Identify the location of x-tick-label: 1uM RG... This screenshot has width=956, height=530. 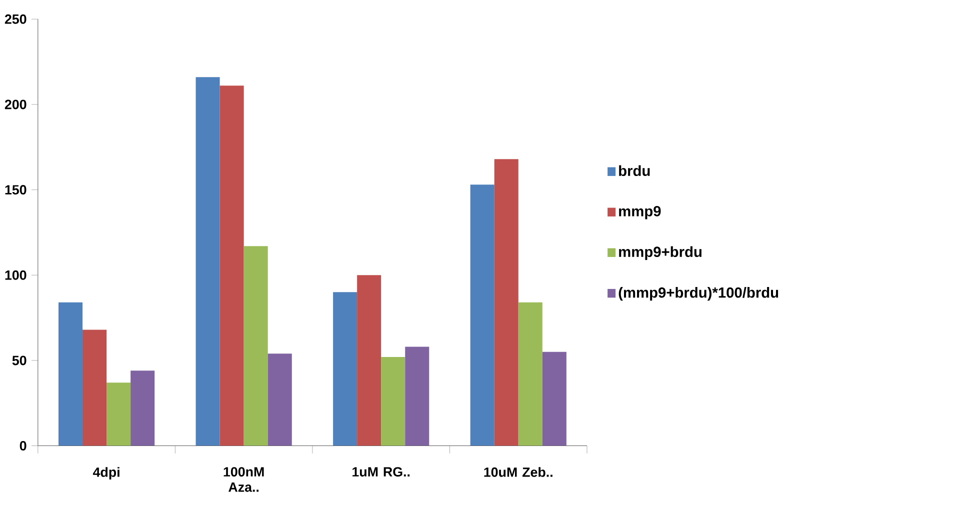
(381, 472).